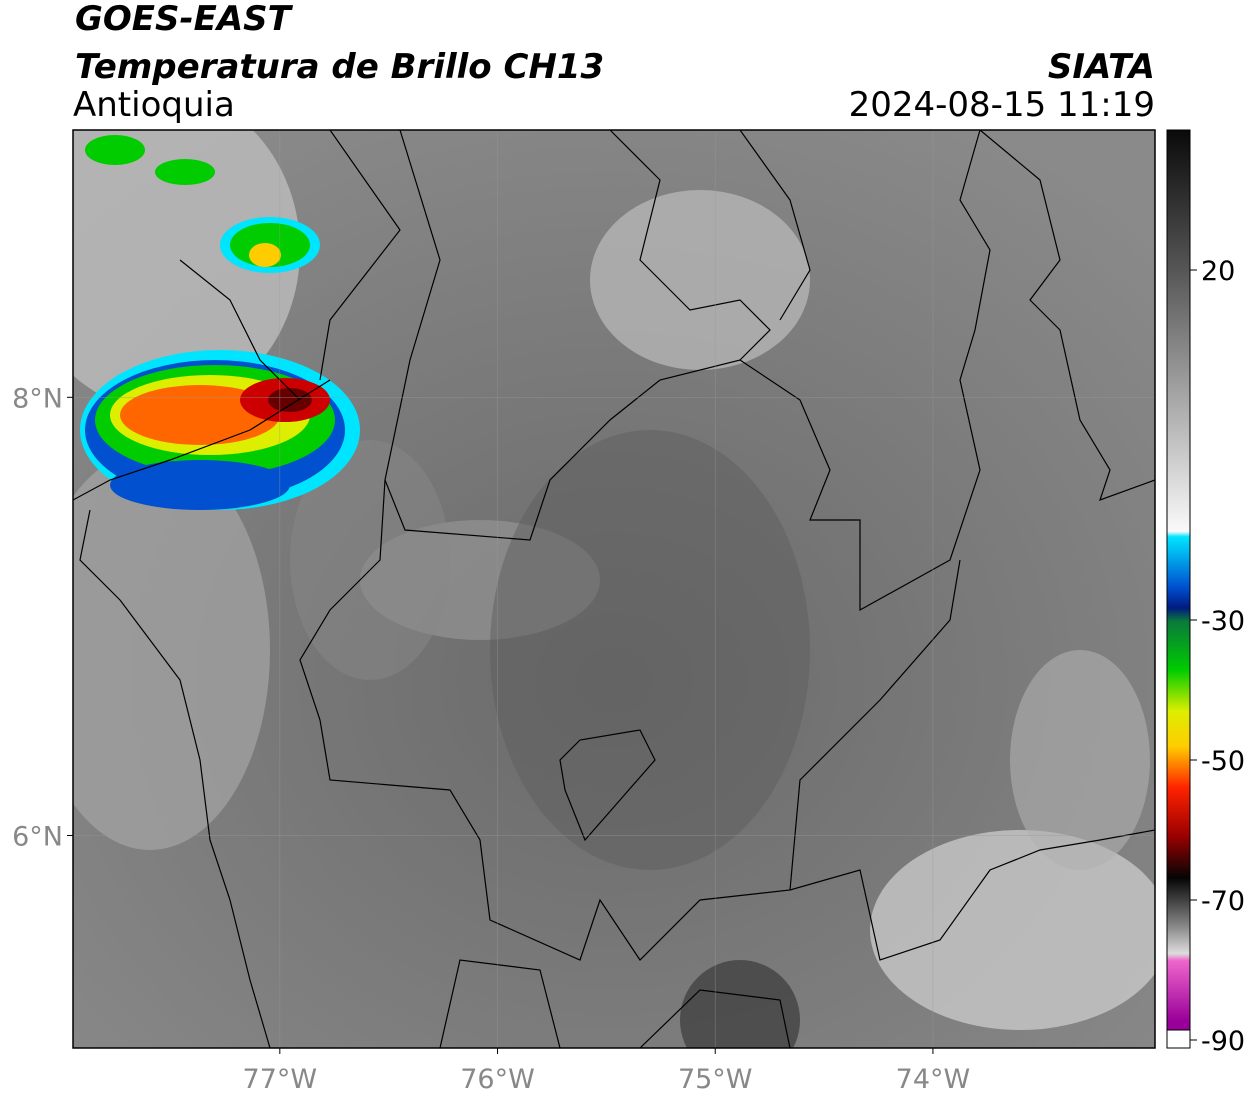 The width and height of the screenshot is (1252, 1103). Describe the element at coordinates (1218, 271) in the screenshot. I see `colorbar-tick-label: 20` at that location.